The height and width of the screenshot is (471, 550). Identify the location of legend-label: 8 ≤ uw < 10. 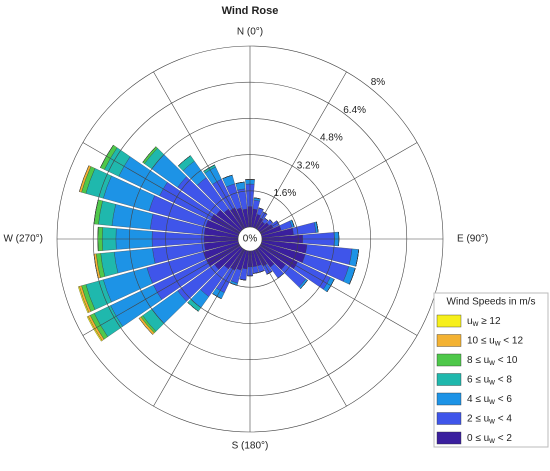
(492, 361).